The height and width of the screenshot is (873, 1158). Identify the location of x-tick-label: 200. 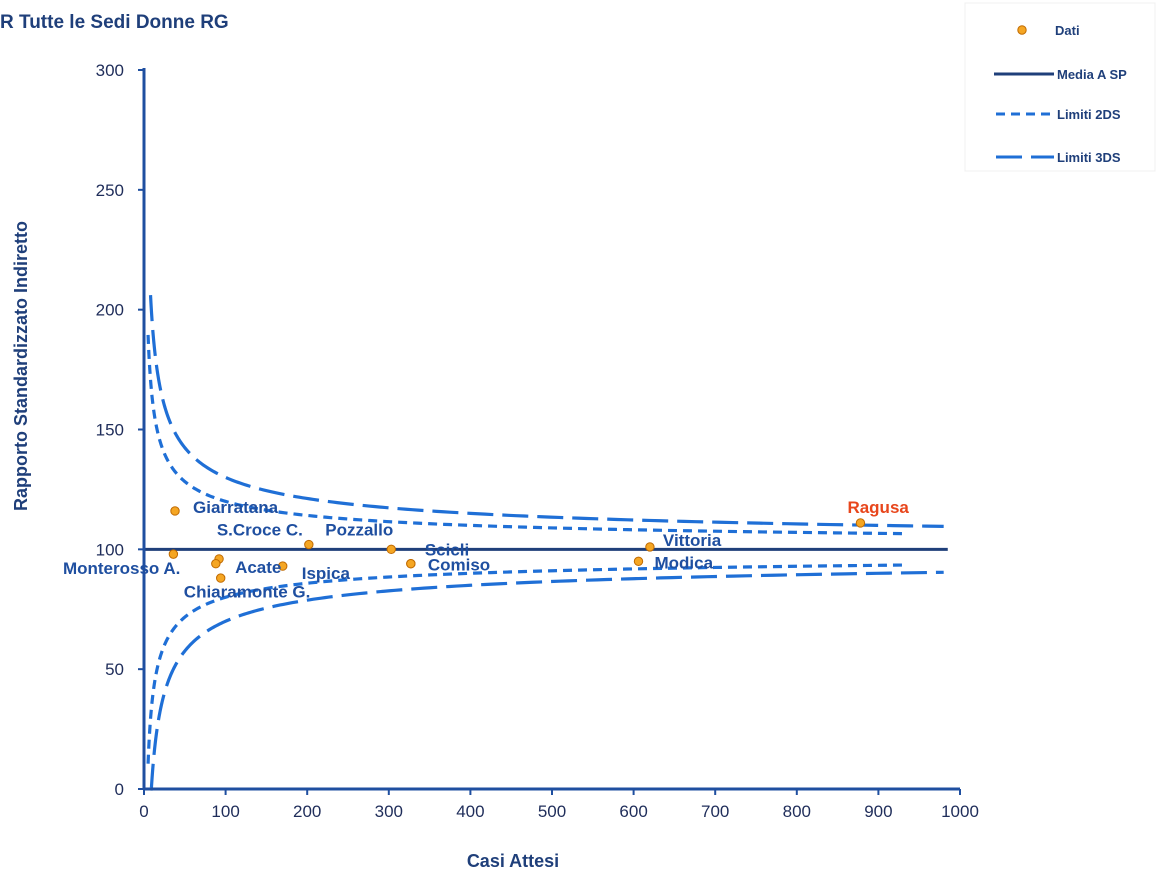
(307, 811).